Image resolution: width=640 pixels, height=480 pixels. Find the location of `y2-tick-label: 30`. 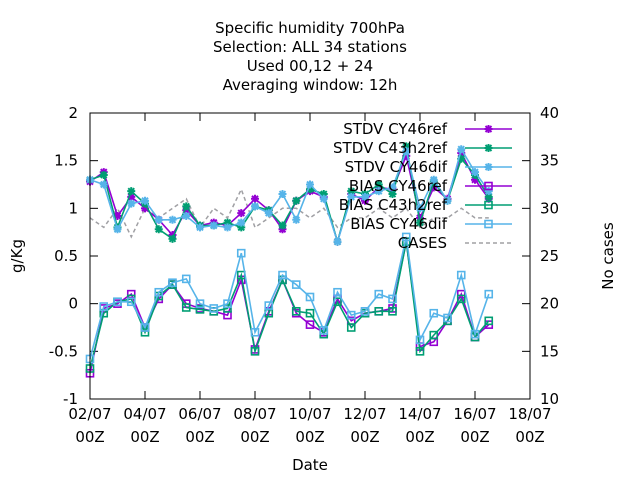

y2-tick-label: 30 is located at coordinates (549, 208).